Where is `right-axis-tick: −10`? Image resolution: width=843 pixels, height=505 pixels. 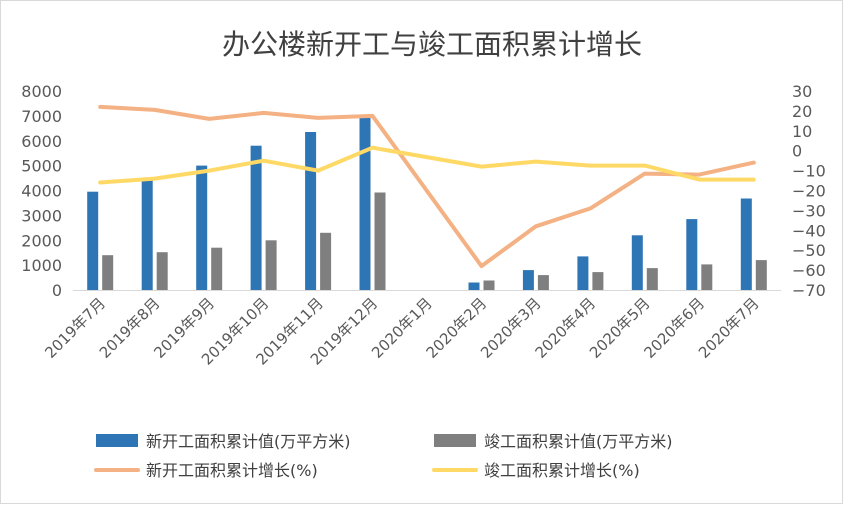
right-axis-tick: −10 is located at coordinates (809, 171).